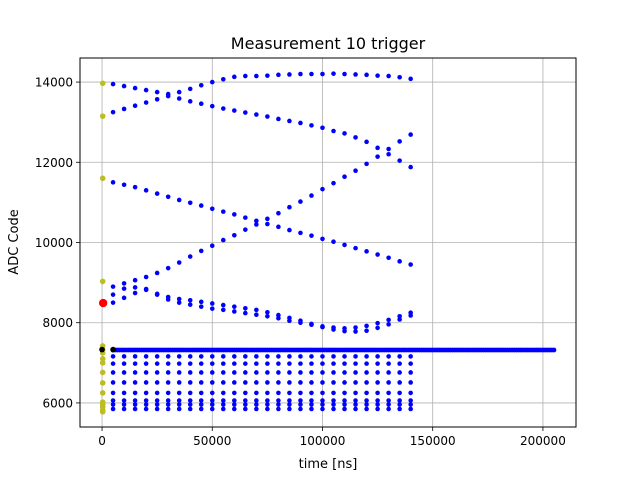 The image size is (640, 480). I want to click on x-tick-label: 200000, so click(543, 441).